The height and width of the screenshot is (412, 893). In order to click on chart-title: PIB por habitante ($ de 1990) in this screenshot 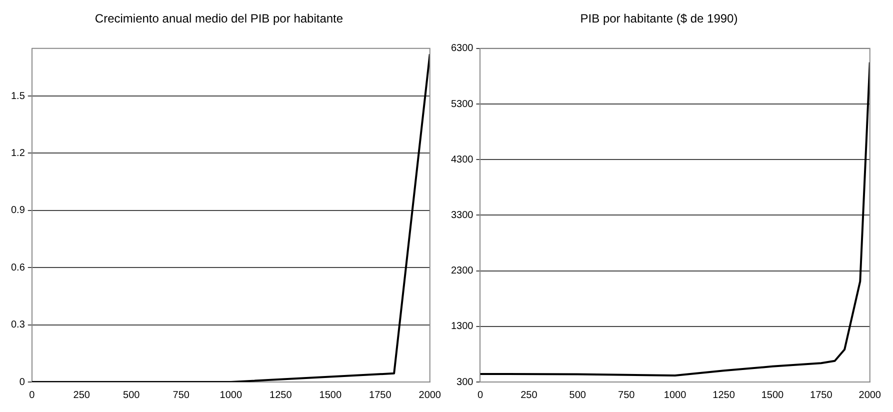, I will do `click(659, 19)`.